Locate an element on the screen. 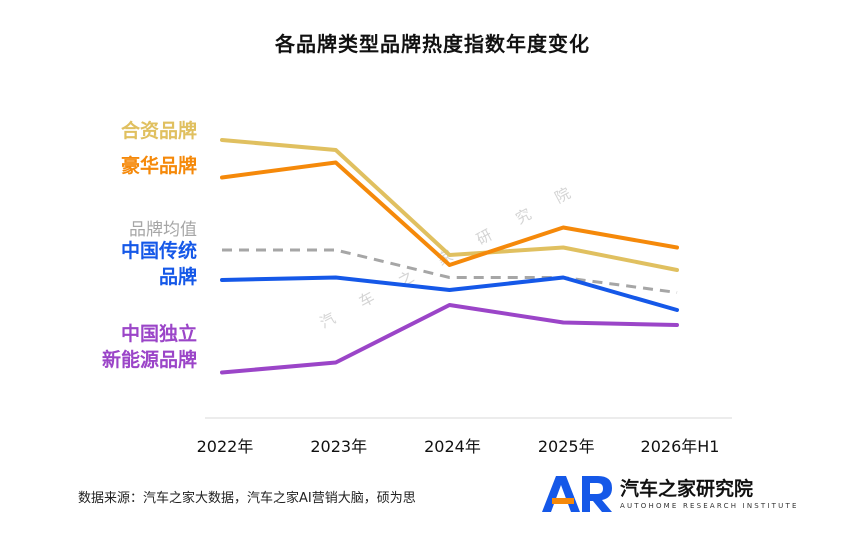  x-axis-ticks: 2022年 2023年 2024年 2025年 2026年H1 is located at coordinates (458, 446).